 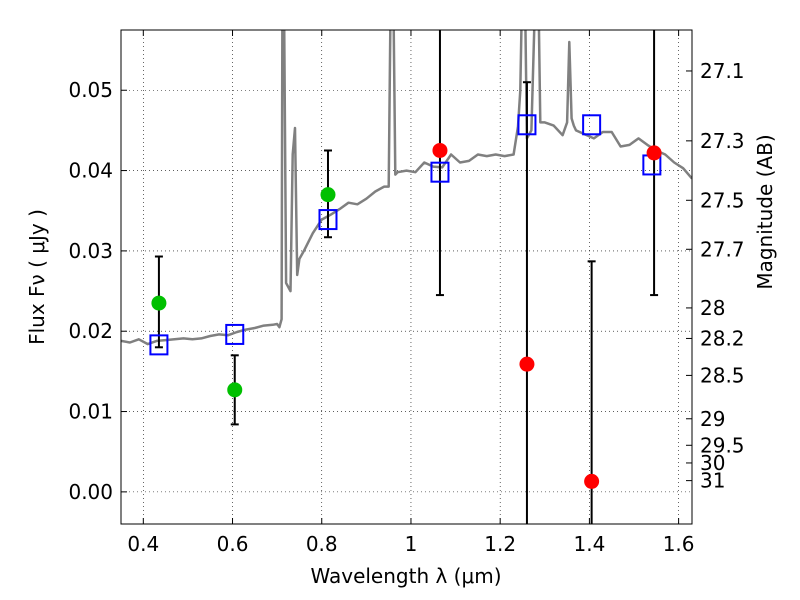 I want to click on x-axis-label: Wavelength λ (μm), so click(x=405, y=576).